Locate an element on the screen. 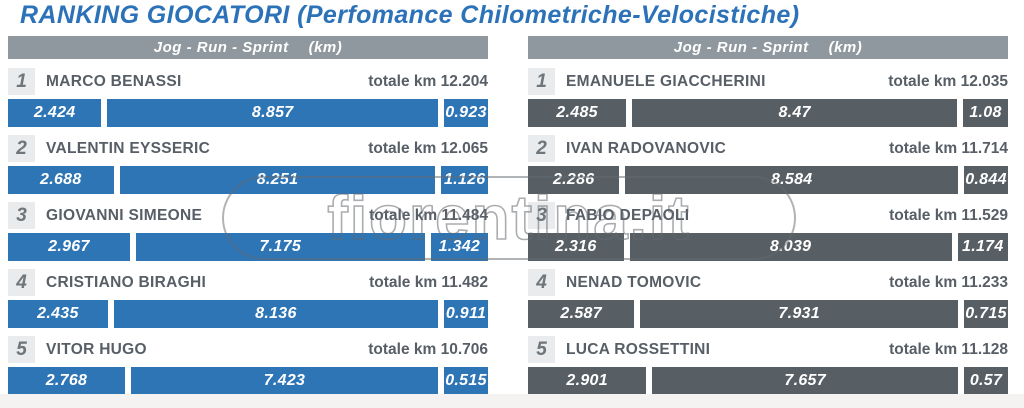 The height and width of the screenshot is (408, 1024). bar: 2.435 8.136 0.911 is located at coordinates (248, 314).